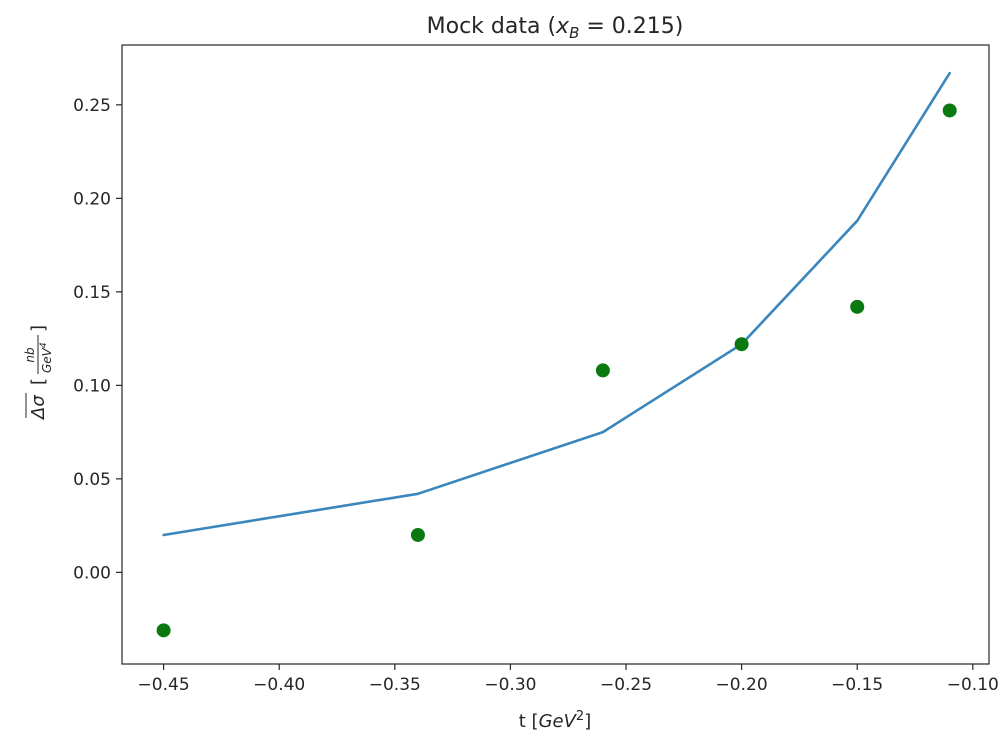 The width and height of the screenshot is (1005, 735). Describe the element at coordinates (742, 685) in the screenshot. I see `x-tick-label: −0.20` at that location.